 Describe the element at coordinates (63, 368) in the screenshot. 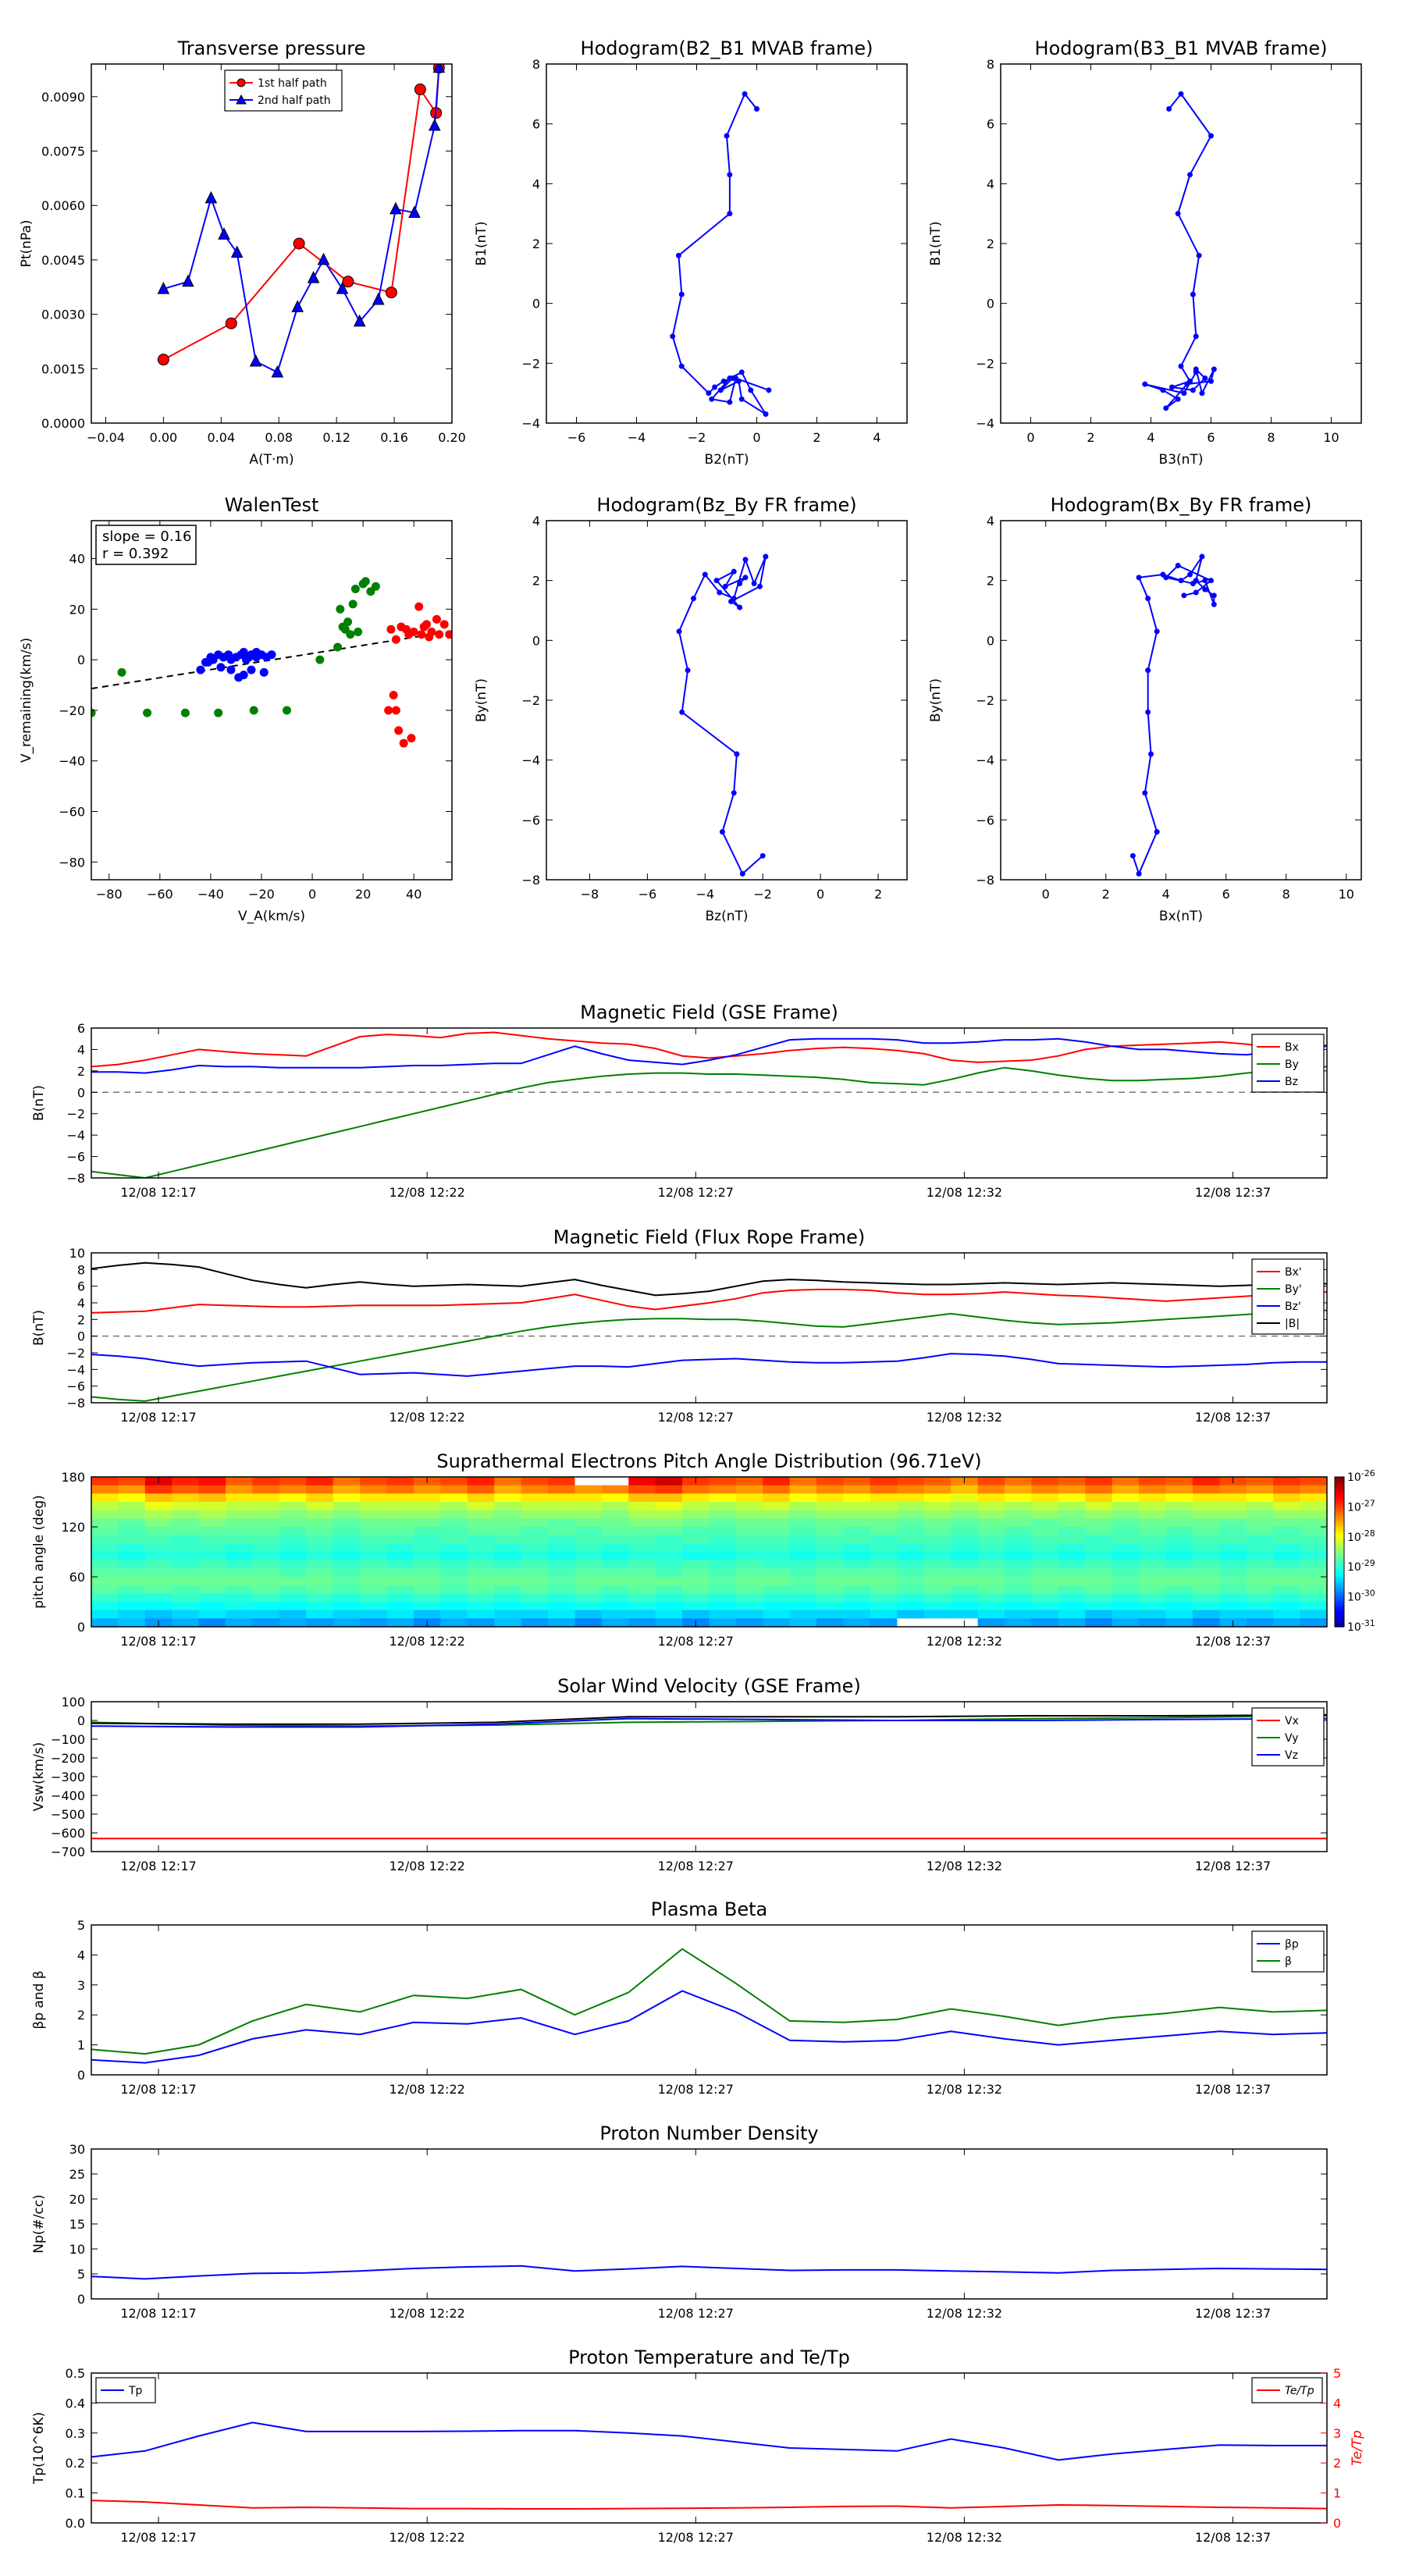

I see `y-tick-label: 0.0015` at that location.